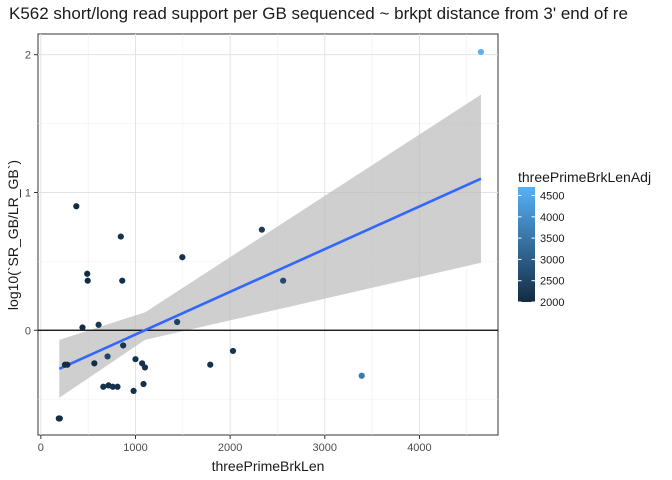 The image size is (672, 480). What do you see at coordinates (552, 260) in the screenshot?
I see `legend-tick-label: 3000` at bounding box center [552, 260].